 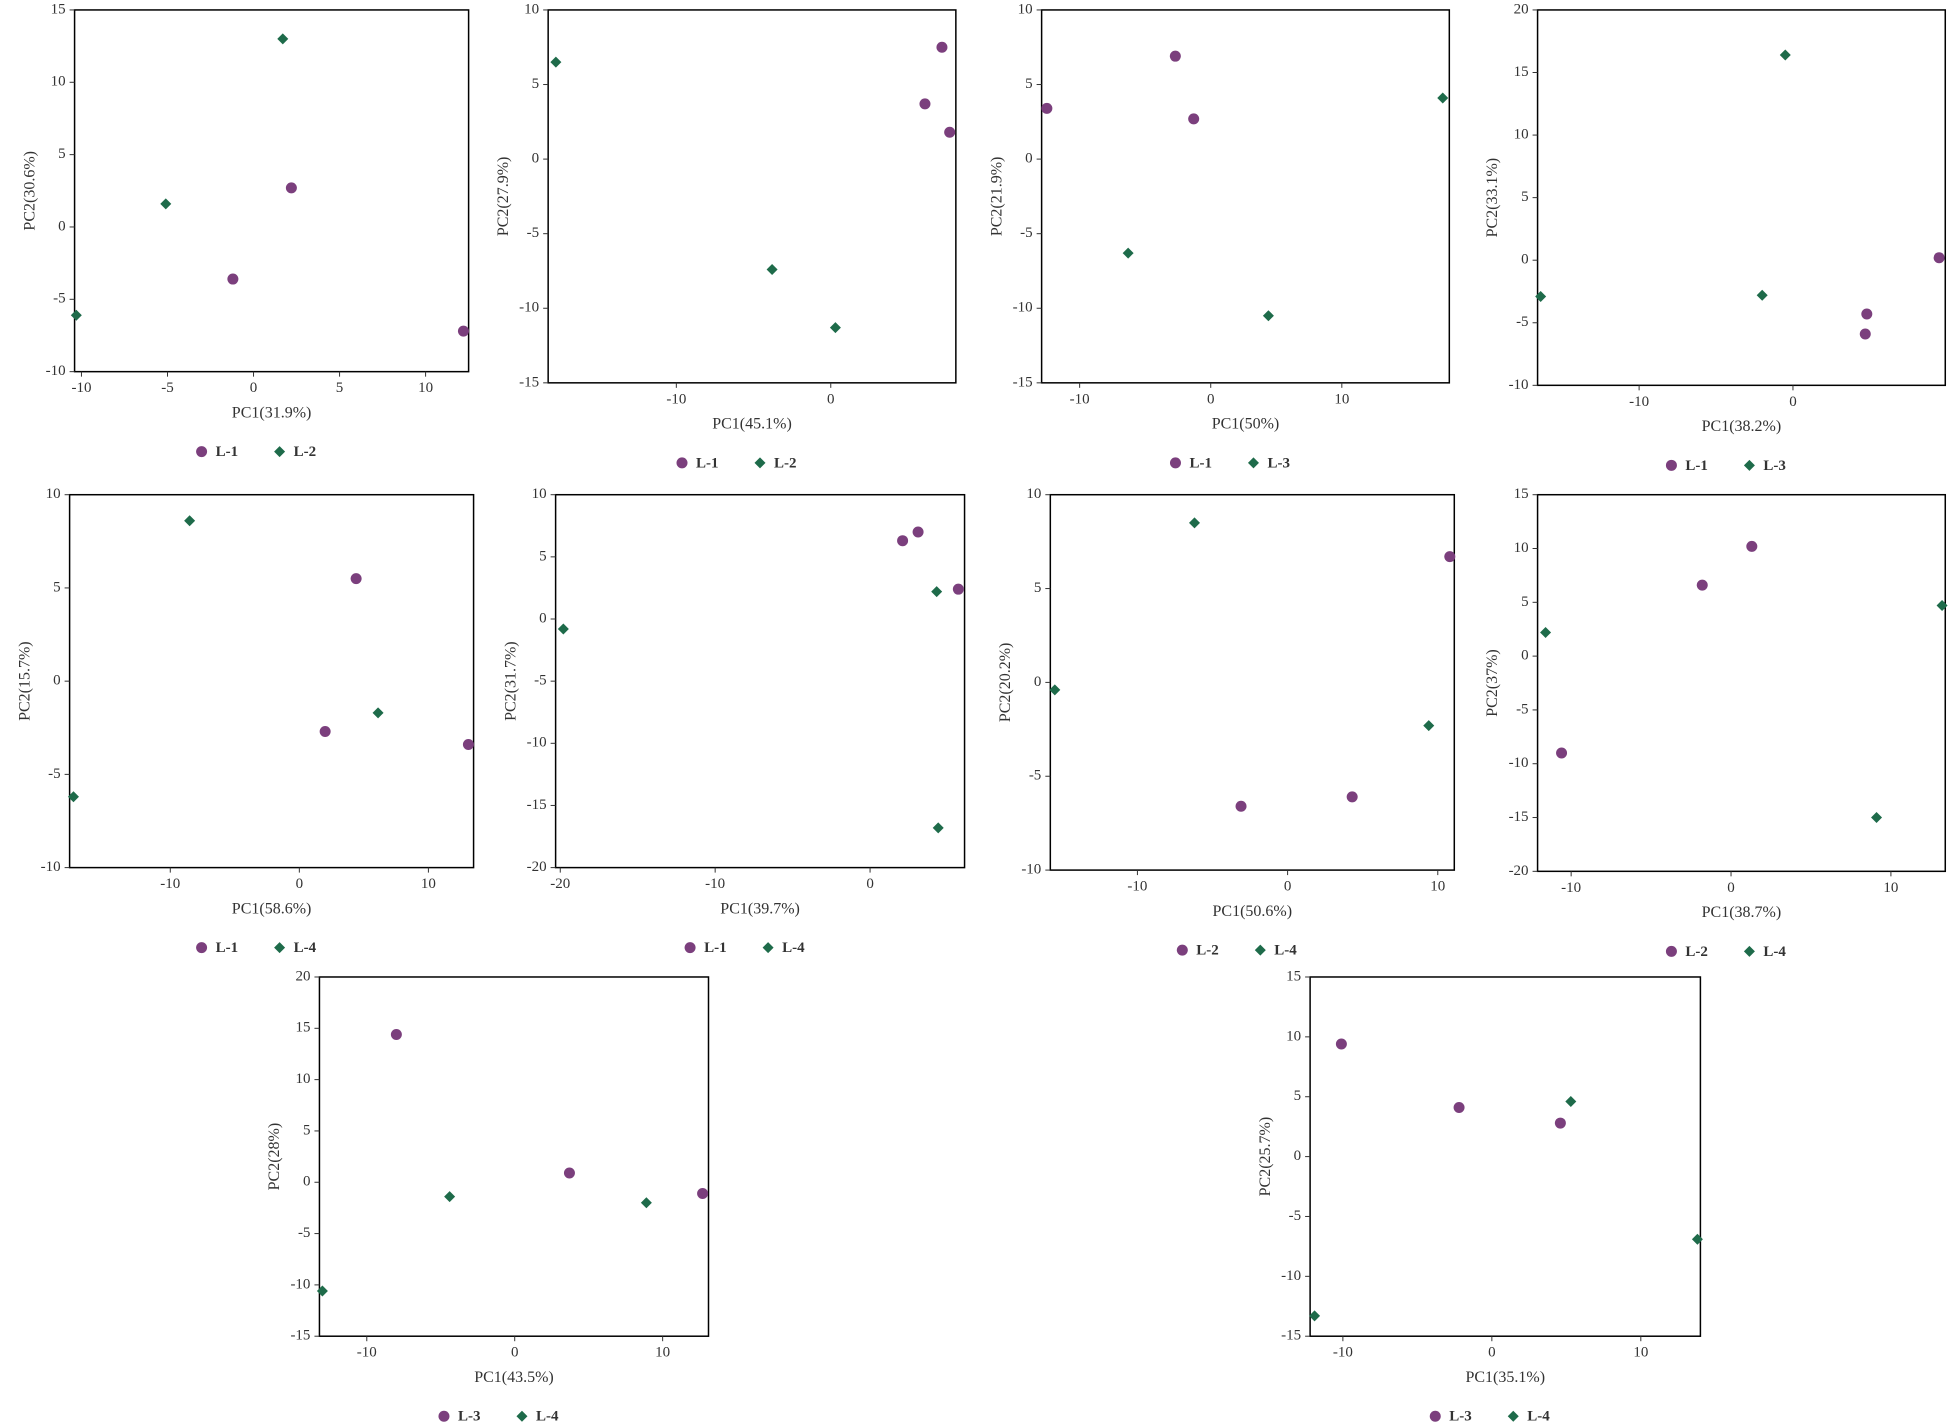 I want to click on y-tick-label: 15, so click(x=58, y=9).